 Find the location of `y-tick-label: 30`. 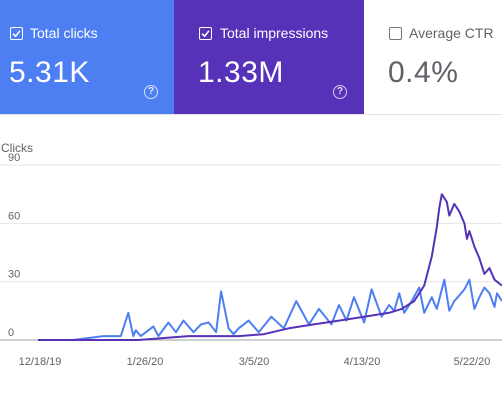

y-tick-label: 30 is located at coordinates (14, 275).